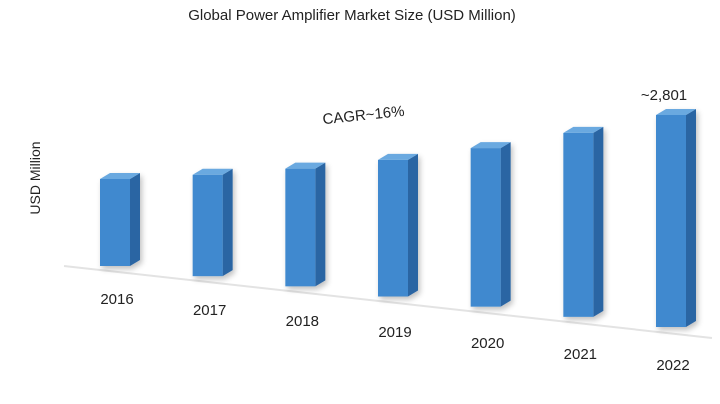  Describe the element at coordinates (363, 115) in the screenshot. I see `cagr-annotation: CAGR~16%` at that location.